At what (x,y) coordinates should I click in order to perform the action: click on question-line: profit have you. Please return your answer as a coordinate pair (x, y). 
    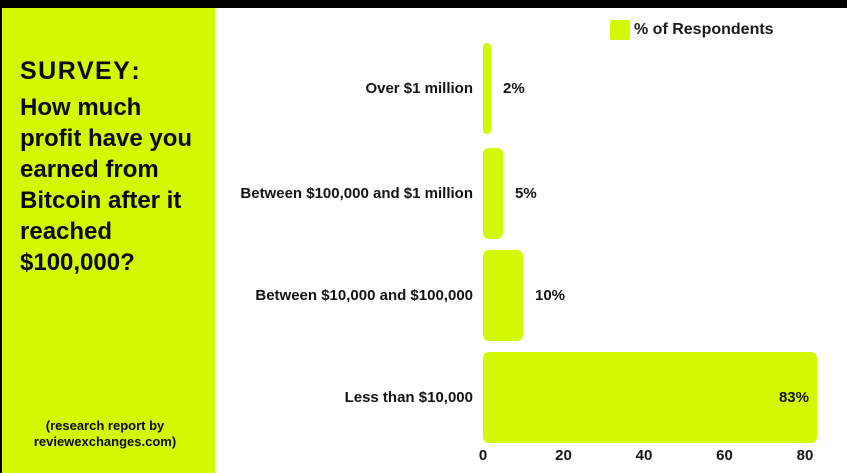
    Looking at the image, I should click on (106, 138).